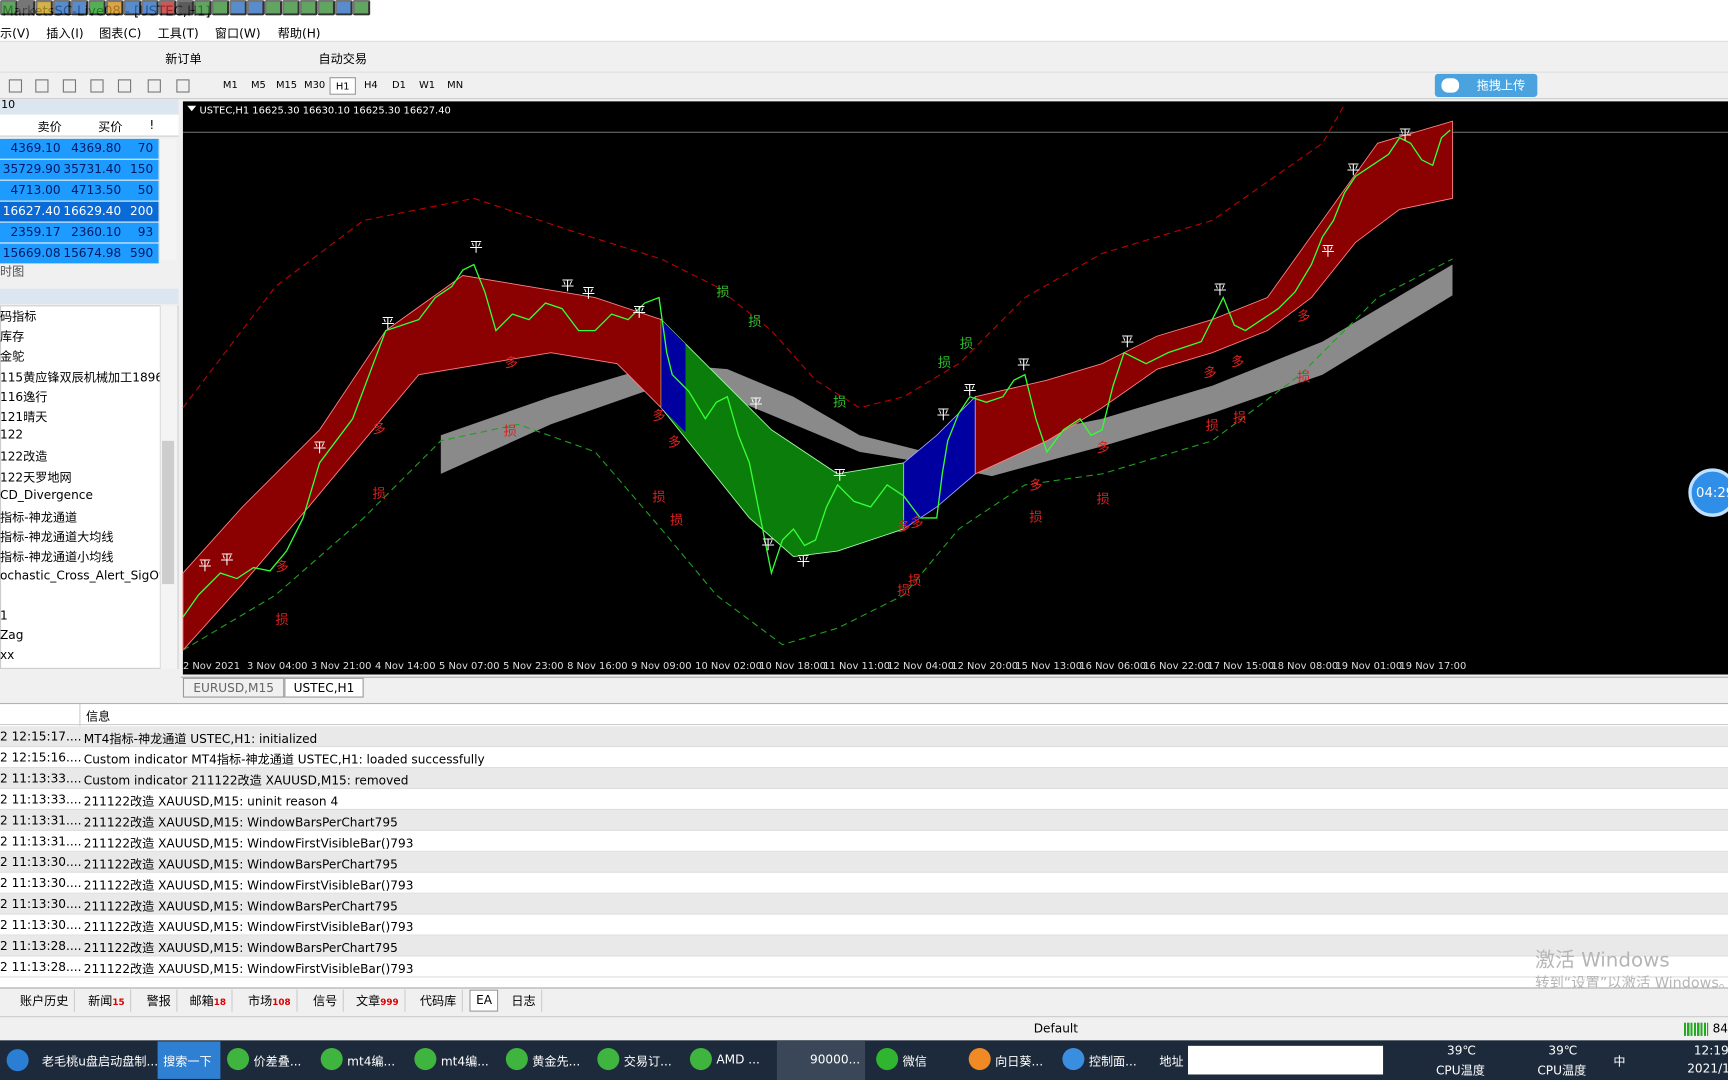  Describe the element at coordinates (44, 1000) in the screenshot. I see `bottom-tab: 账户历史` at that location.